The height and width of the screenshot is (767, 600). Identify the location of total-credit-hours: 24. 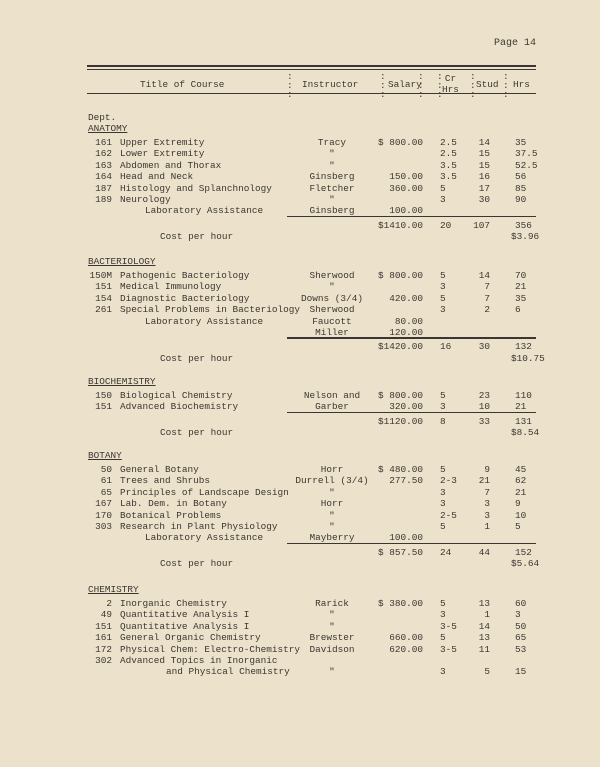
(446, 552).